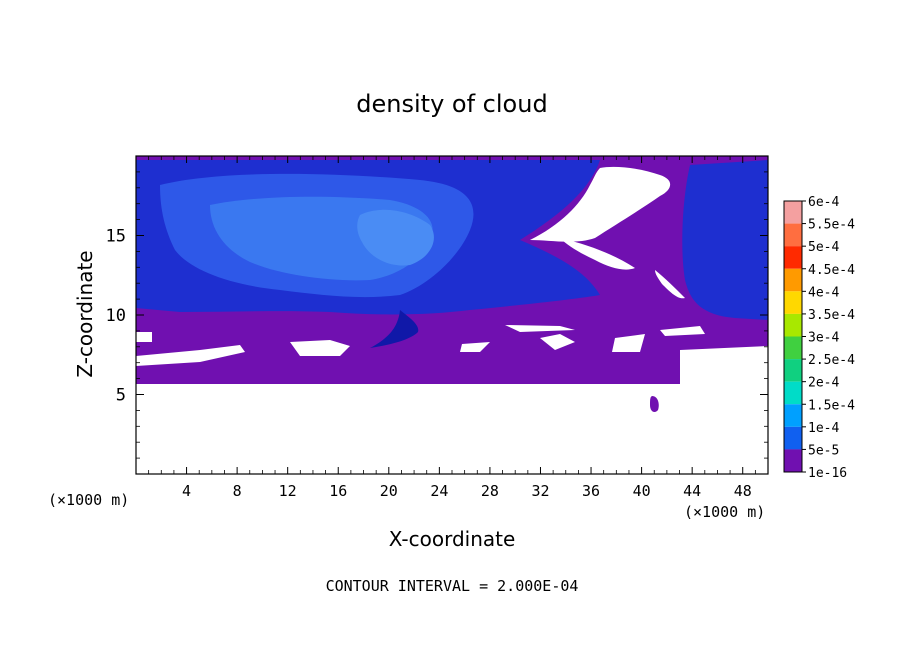 Image resolution: width=904 pixels, height=654 pixels. I want to click on contour-interval-footer: CONTOUR INTERVAL = 2.000E-04, so click(452, 586).